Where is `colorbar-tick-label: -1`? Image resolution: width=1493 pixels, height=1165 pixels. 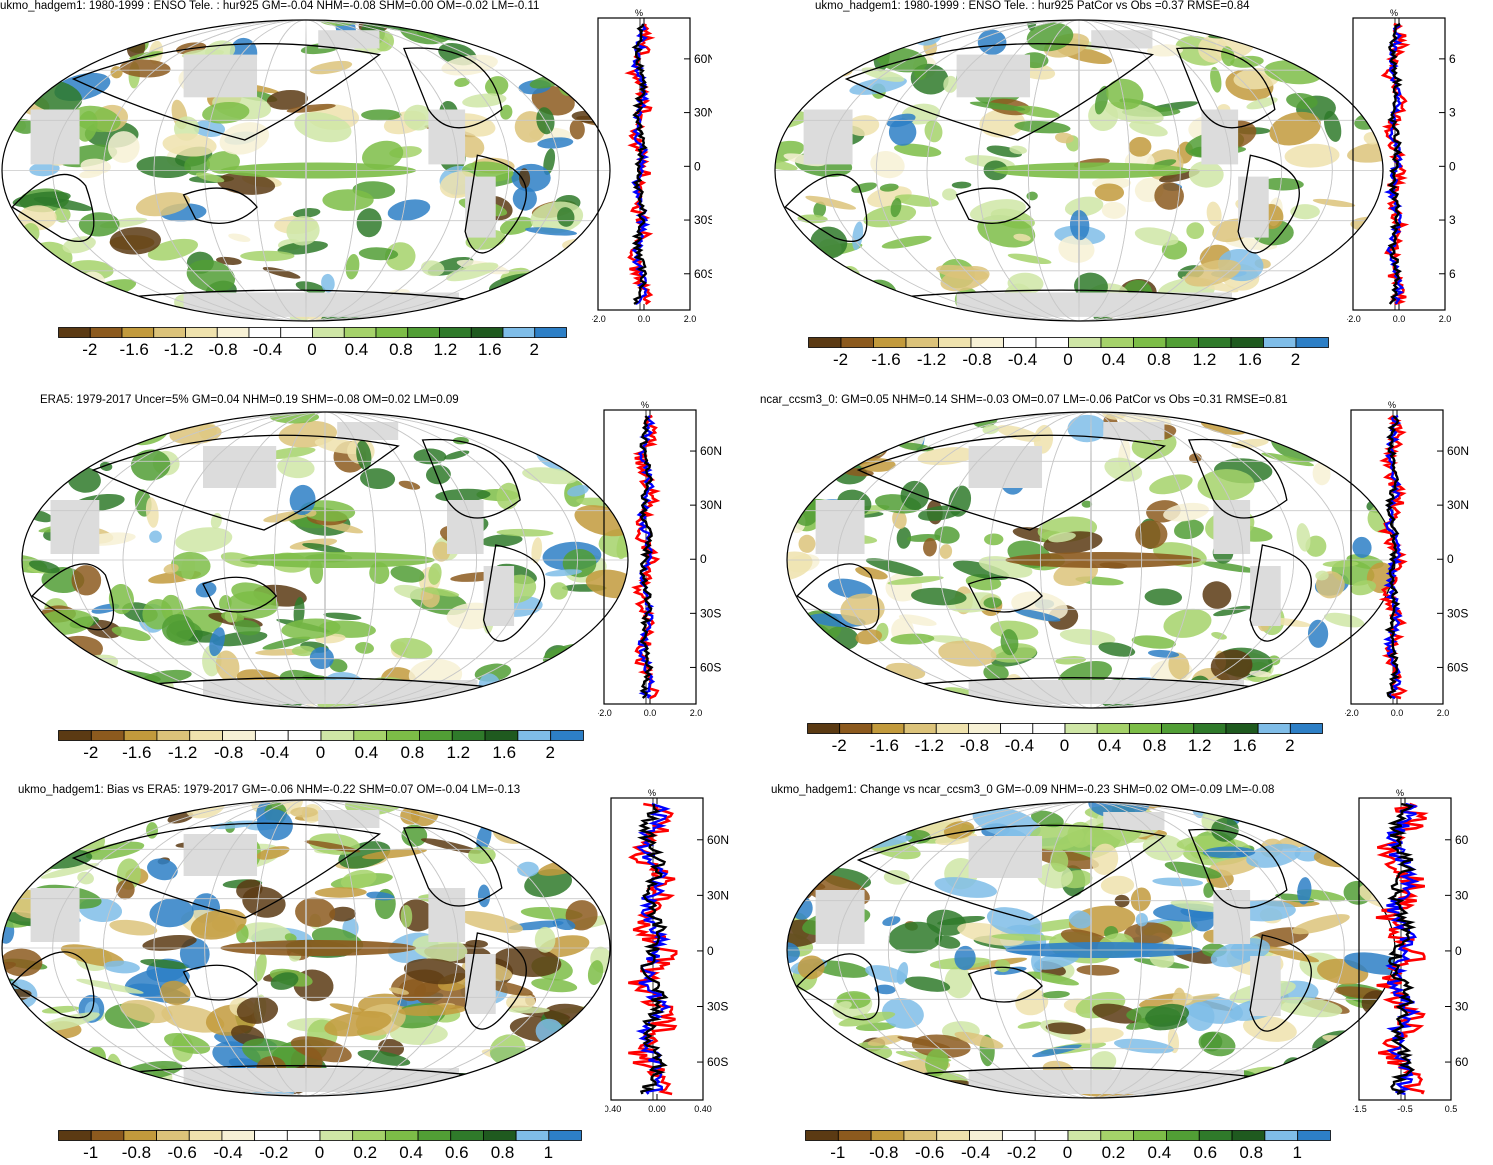
colorbar-tick-label: -1 is located at coordinates (838, 1152).